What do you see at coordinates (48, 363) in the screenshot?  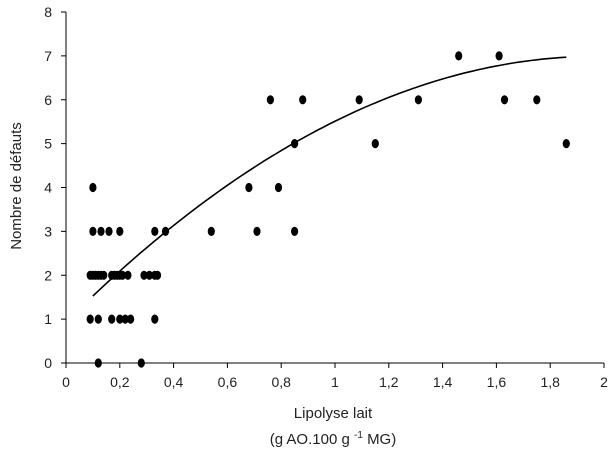 I see `y-tick-label: 0` at bounding box center [48, 363].